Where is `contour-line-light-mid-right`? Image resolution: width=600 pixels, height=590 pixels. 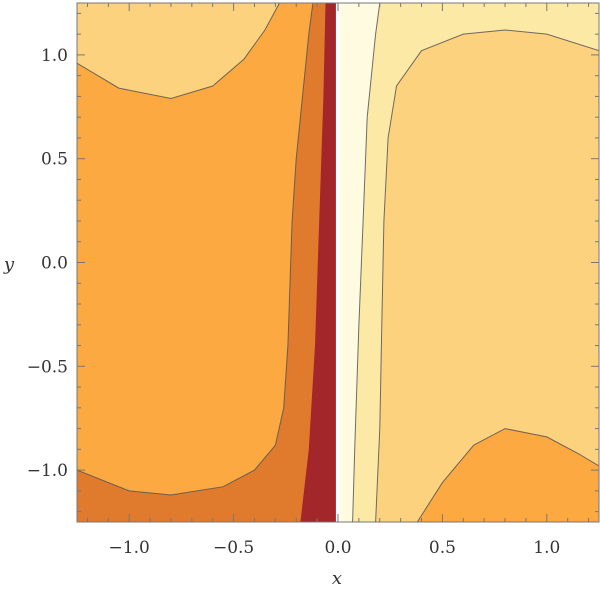 contour-line-light-mid-right is located at coordinates (507, 475).